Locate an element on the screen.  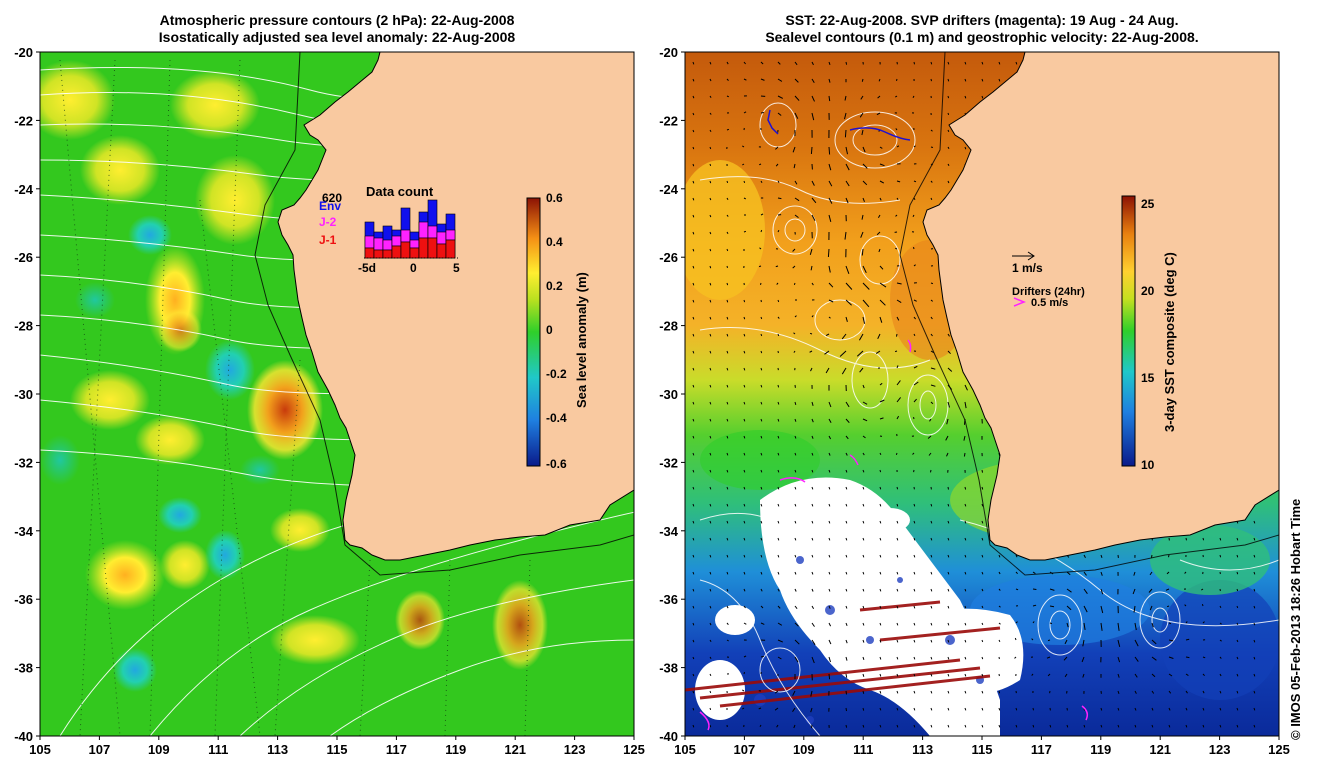
lat-tick-label: -20 is located at coordinates (23, 52).